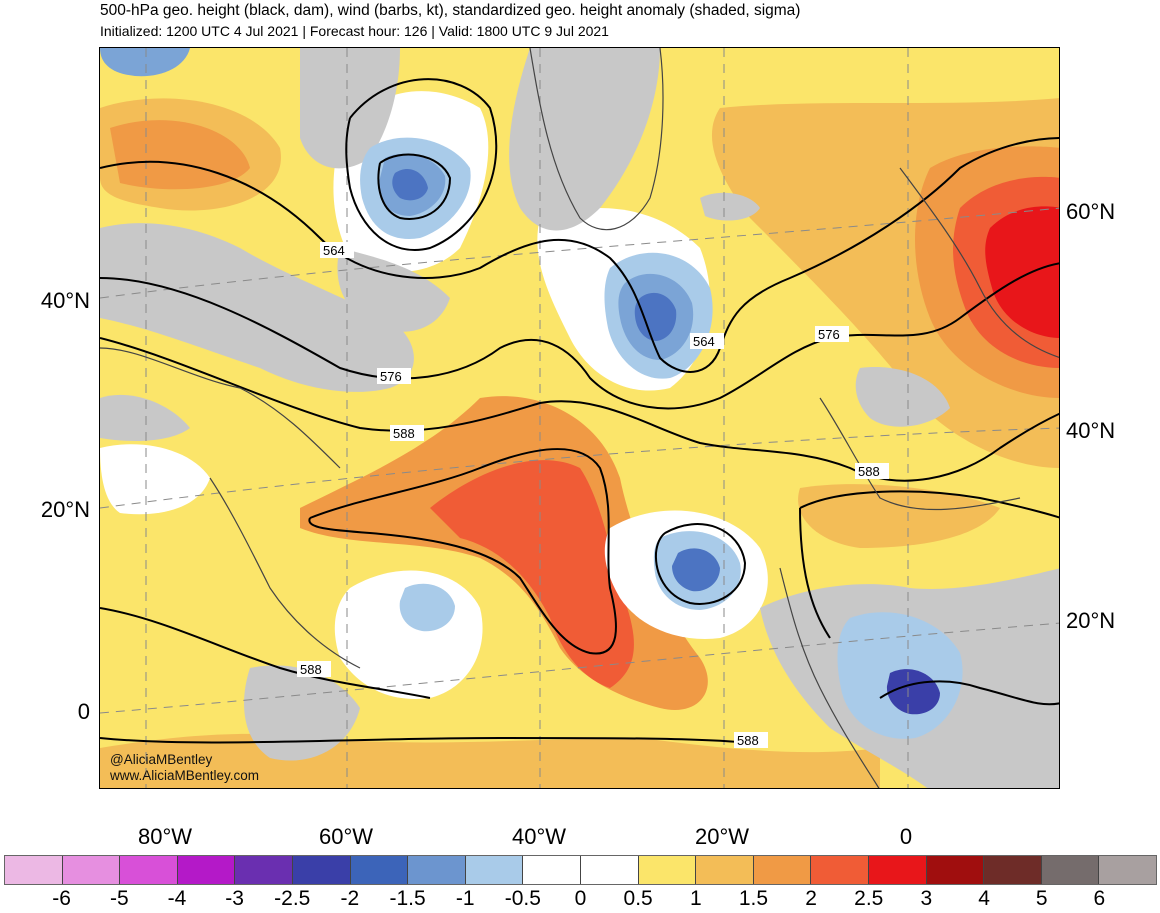 The width and height of the screenshot is (1160, 913). I want to click on colorbar-label: 0.5, so click(638, 898).